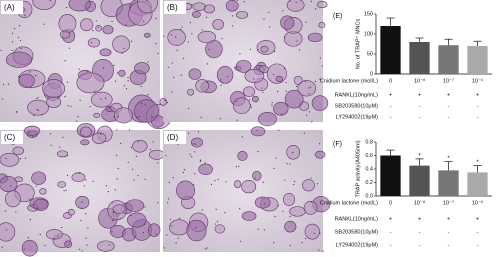 Image resolution: width=500 pixels, height=257 pixels. Describe the element at coordinates (419, 202) in the screenshot. I see `row-cell: 10⁻⁸` at that location.